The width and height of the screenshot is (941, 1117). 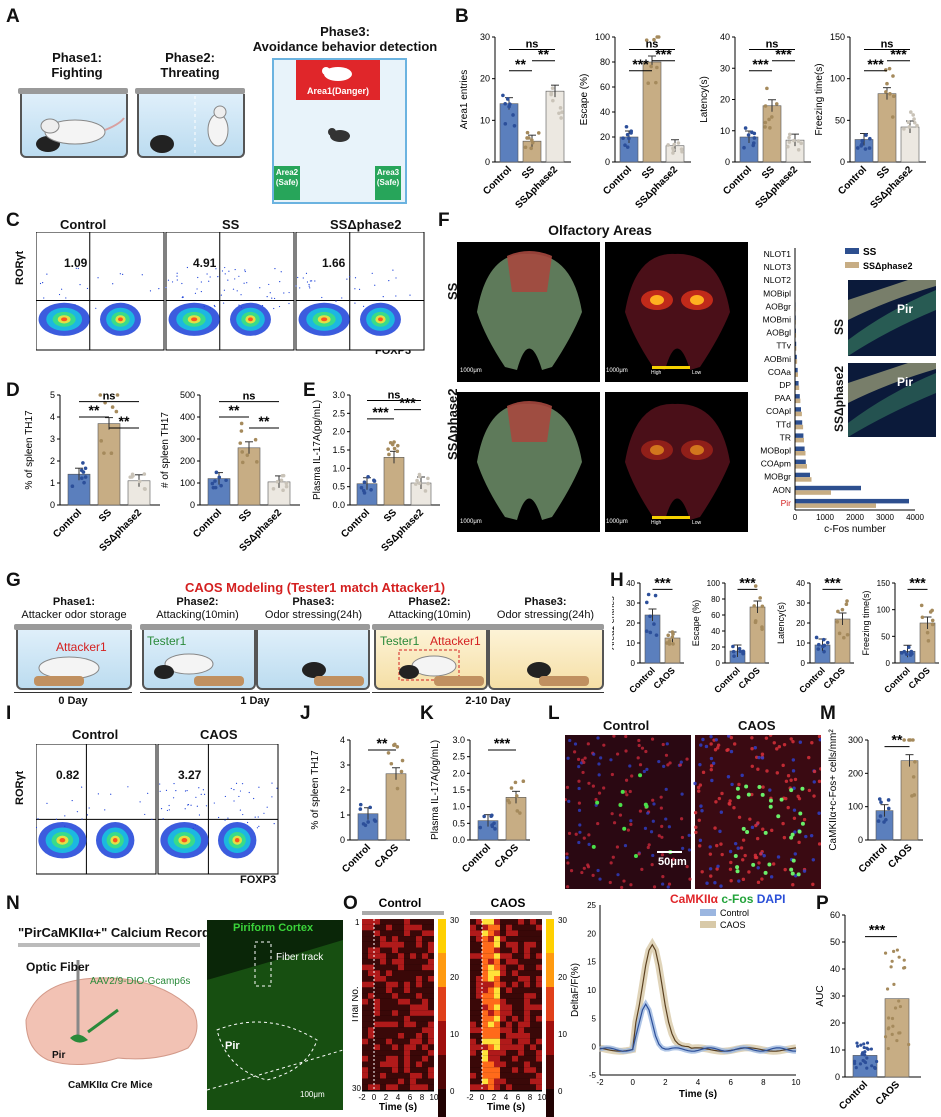 I want to click on colorbar-segment, so click(x=550, y=1038).